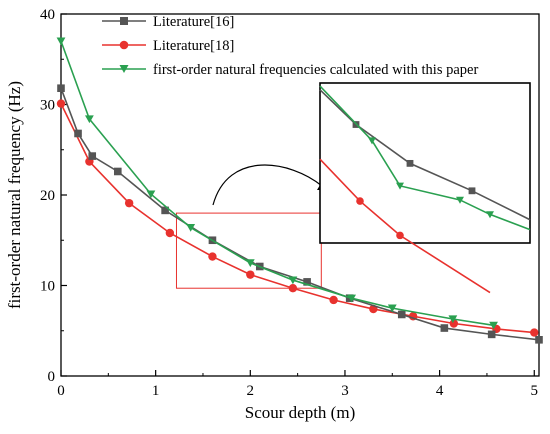 The image size is (550, 434). What do you see at coordinates (535, 391) in the screenshot?
I see `x-tick-label: 5` at bounding box center [535, 391].